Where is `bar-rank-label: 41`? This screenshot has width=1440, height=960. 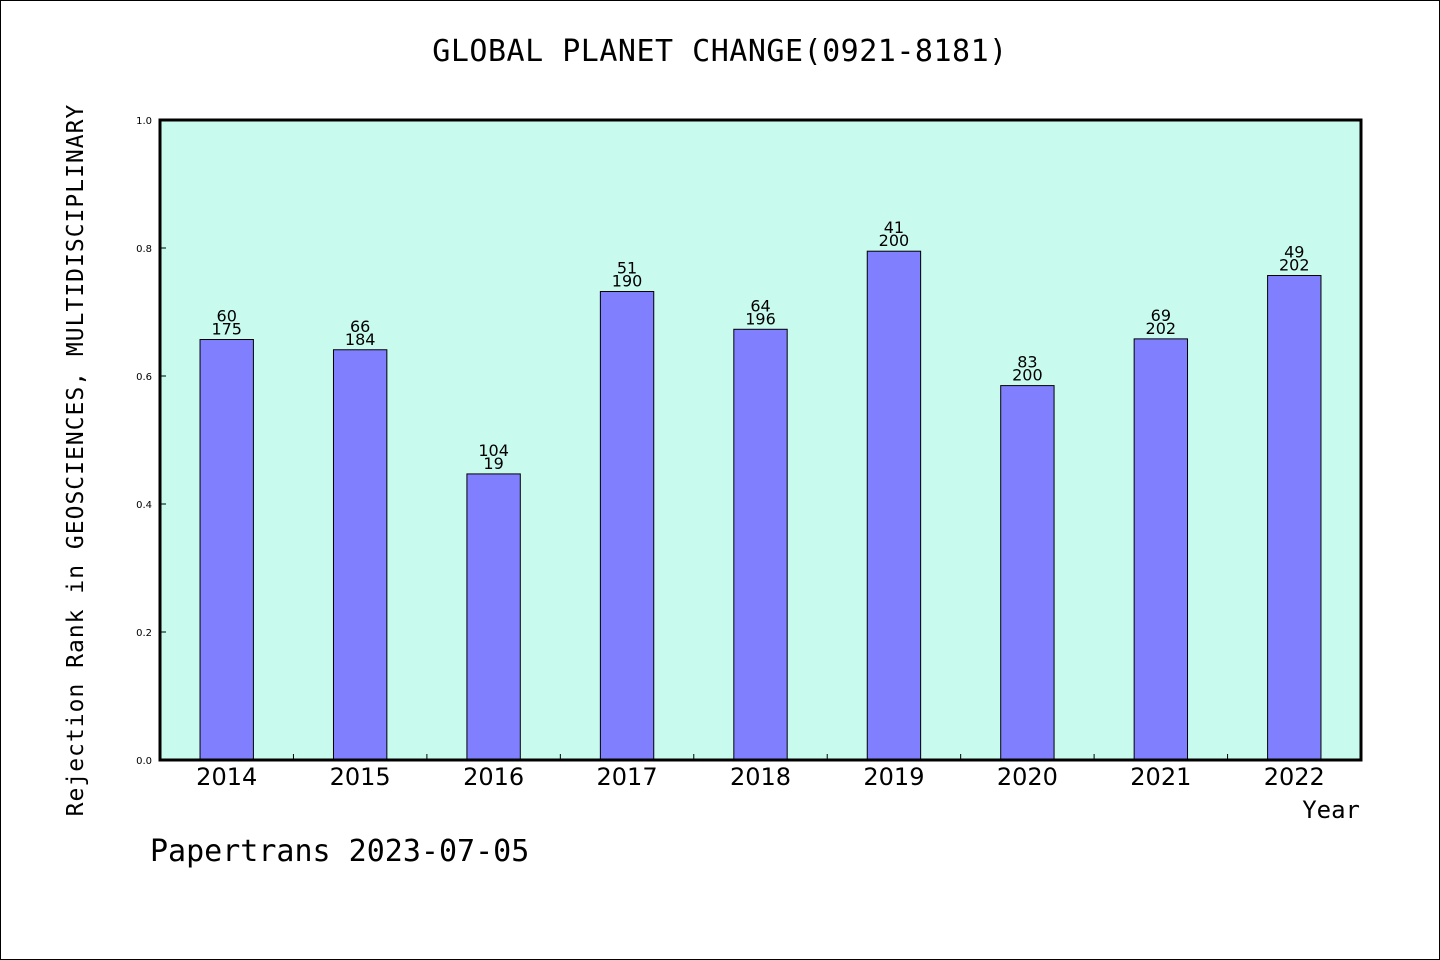 bar-rank-label: 41 is located at coordinates (894, 227).